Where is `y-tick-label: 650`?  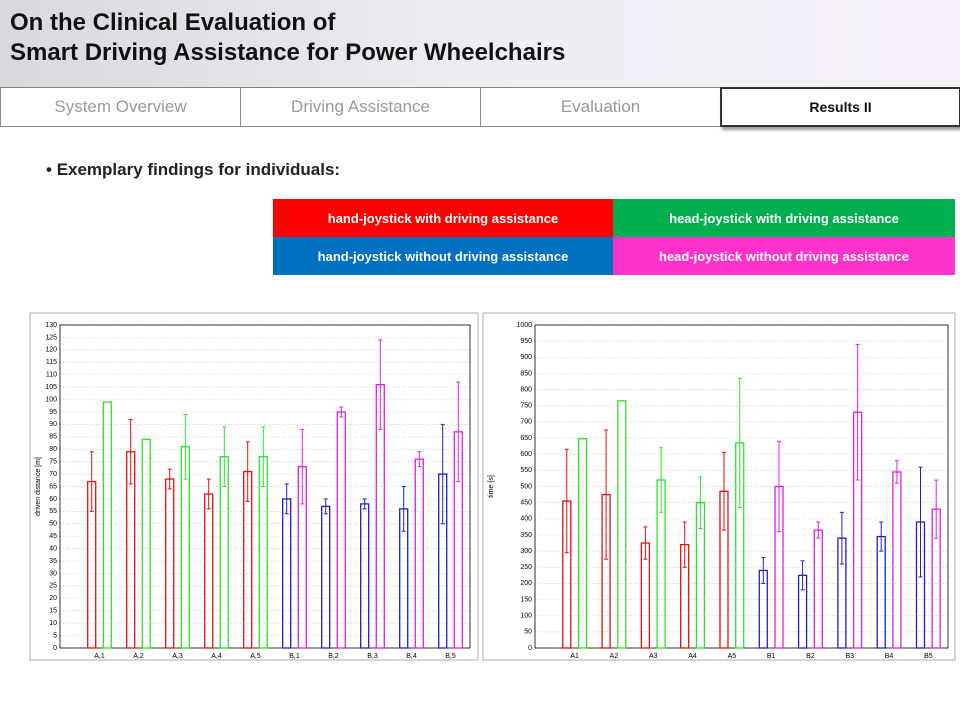 y-tick-label: 650 is located at coordinates (526, 438).